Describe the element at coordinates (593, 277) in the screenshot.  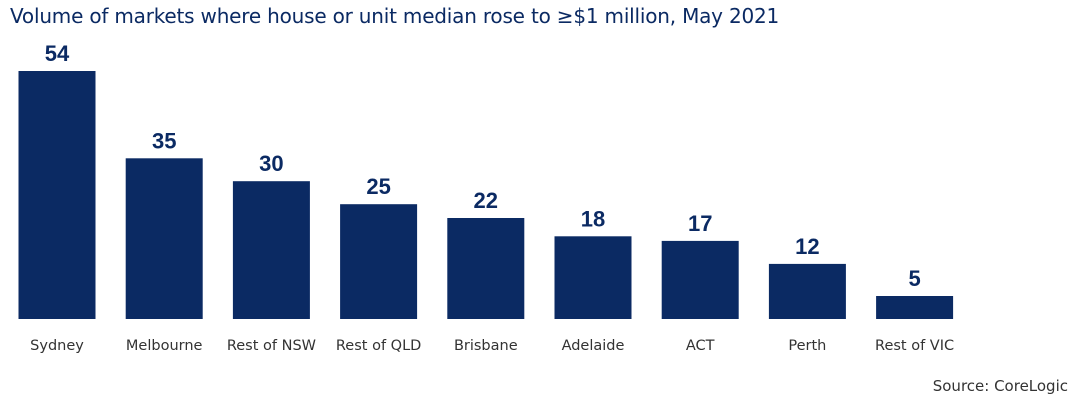
I see `bar-adelaide` at that location.